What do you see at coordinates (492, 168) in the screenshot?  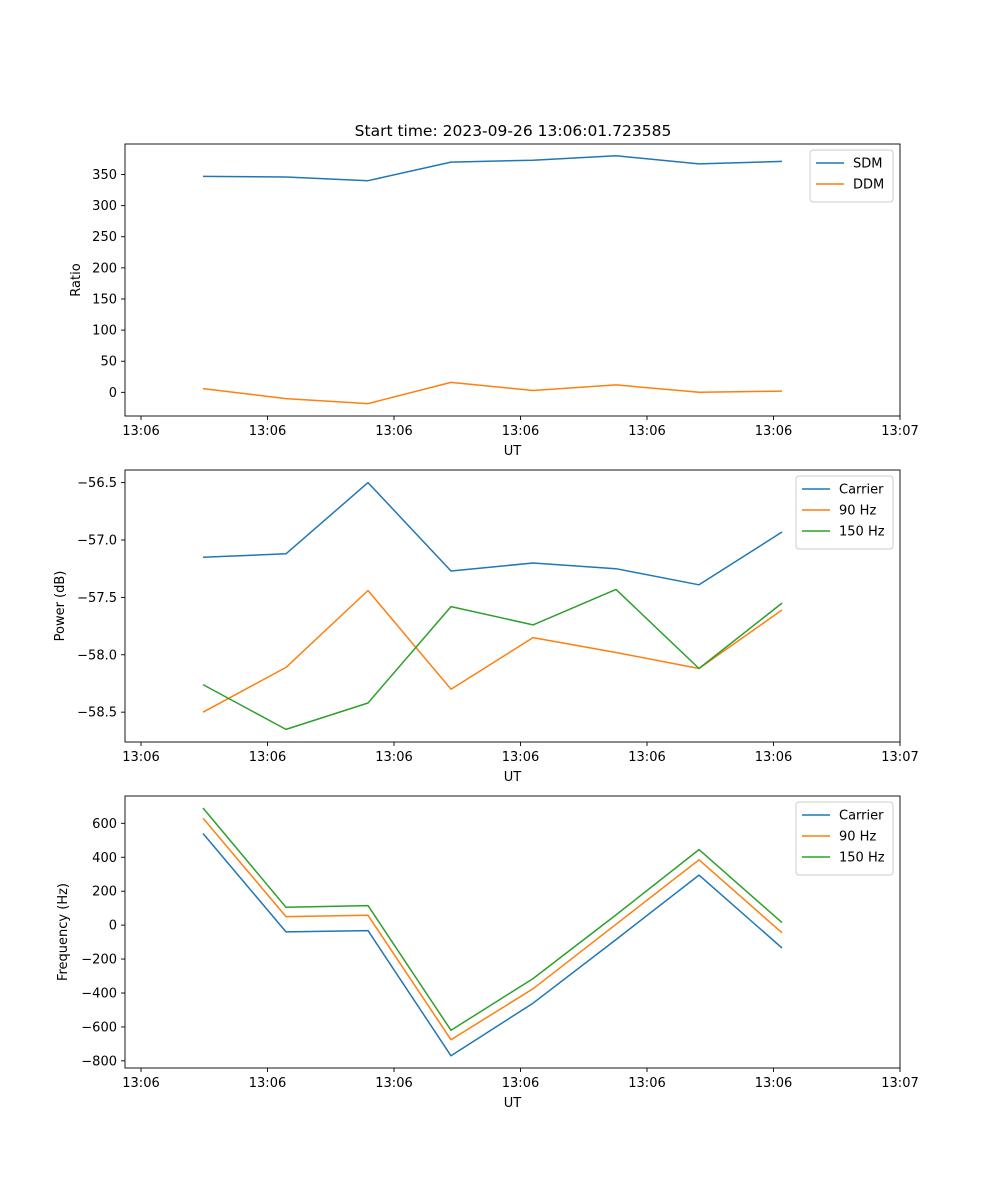 I see `series-line-sdm` at bounding box center [492, 168].